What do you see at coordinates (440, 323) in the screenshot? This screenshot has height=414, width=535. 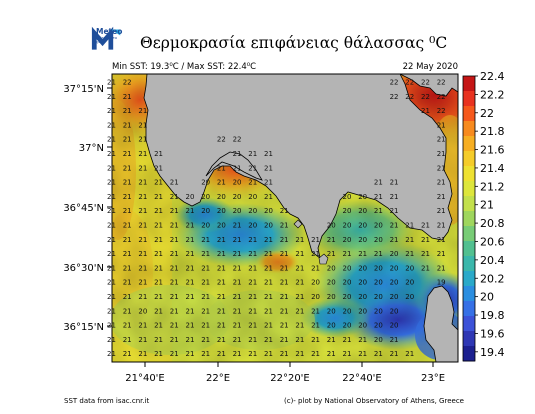 I see `land-crete-north-tip` at bounding box center [440, 323].